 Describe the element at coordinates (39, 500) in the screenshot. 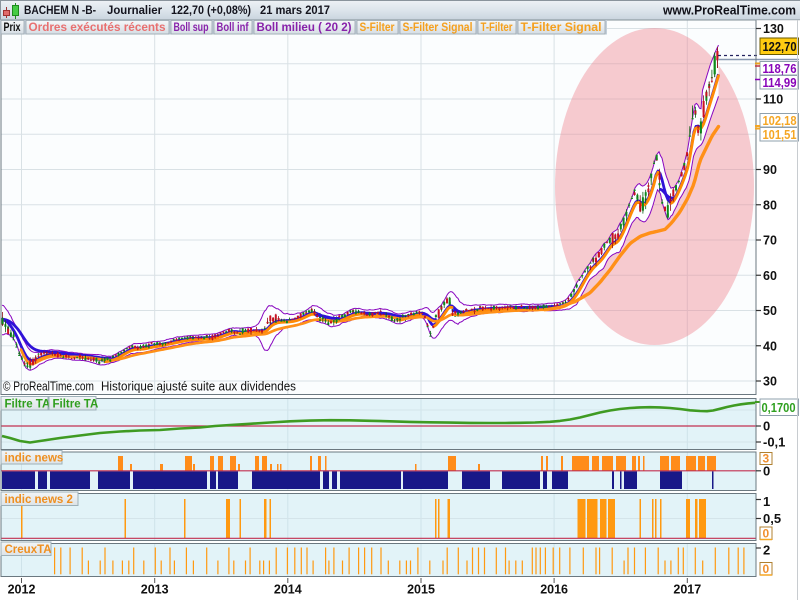

I see `svg-text: indic news 2` at that location.